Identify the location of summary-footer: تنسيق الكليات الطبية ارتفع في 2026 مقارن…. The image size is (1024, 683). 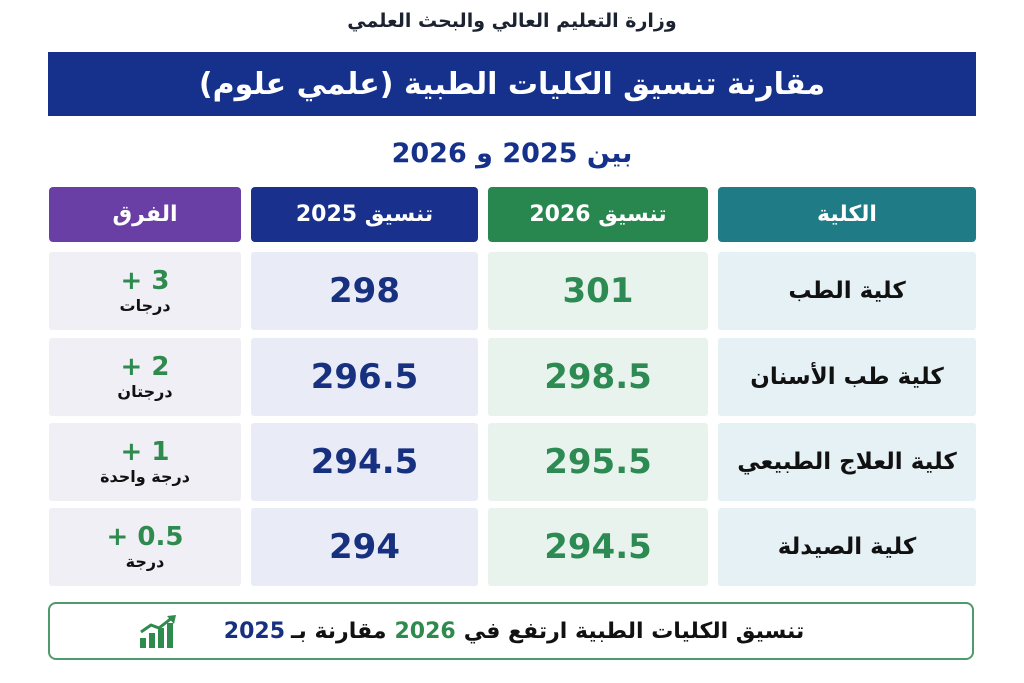
(511, 631).